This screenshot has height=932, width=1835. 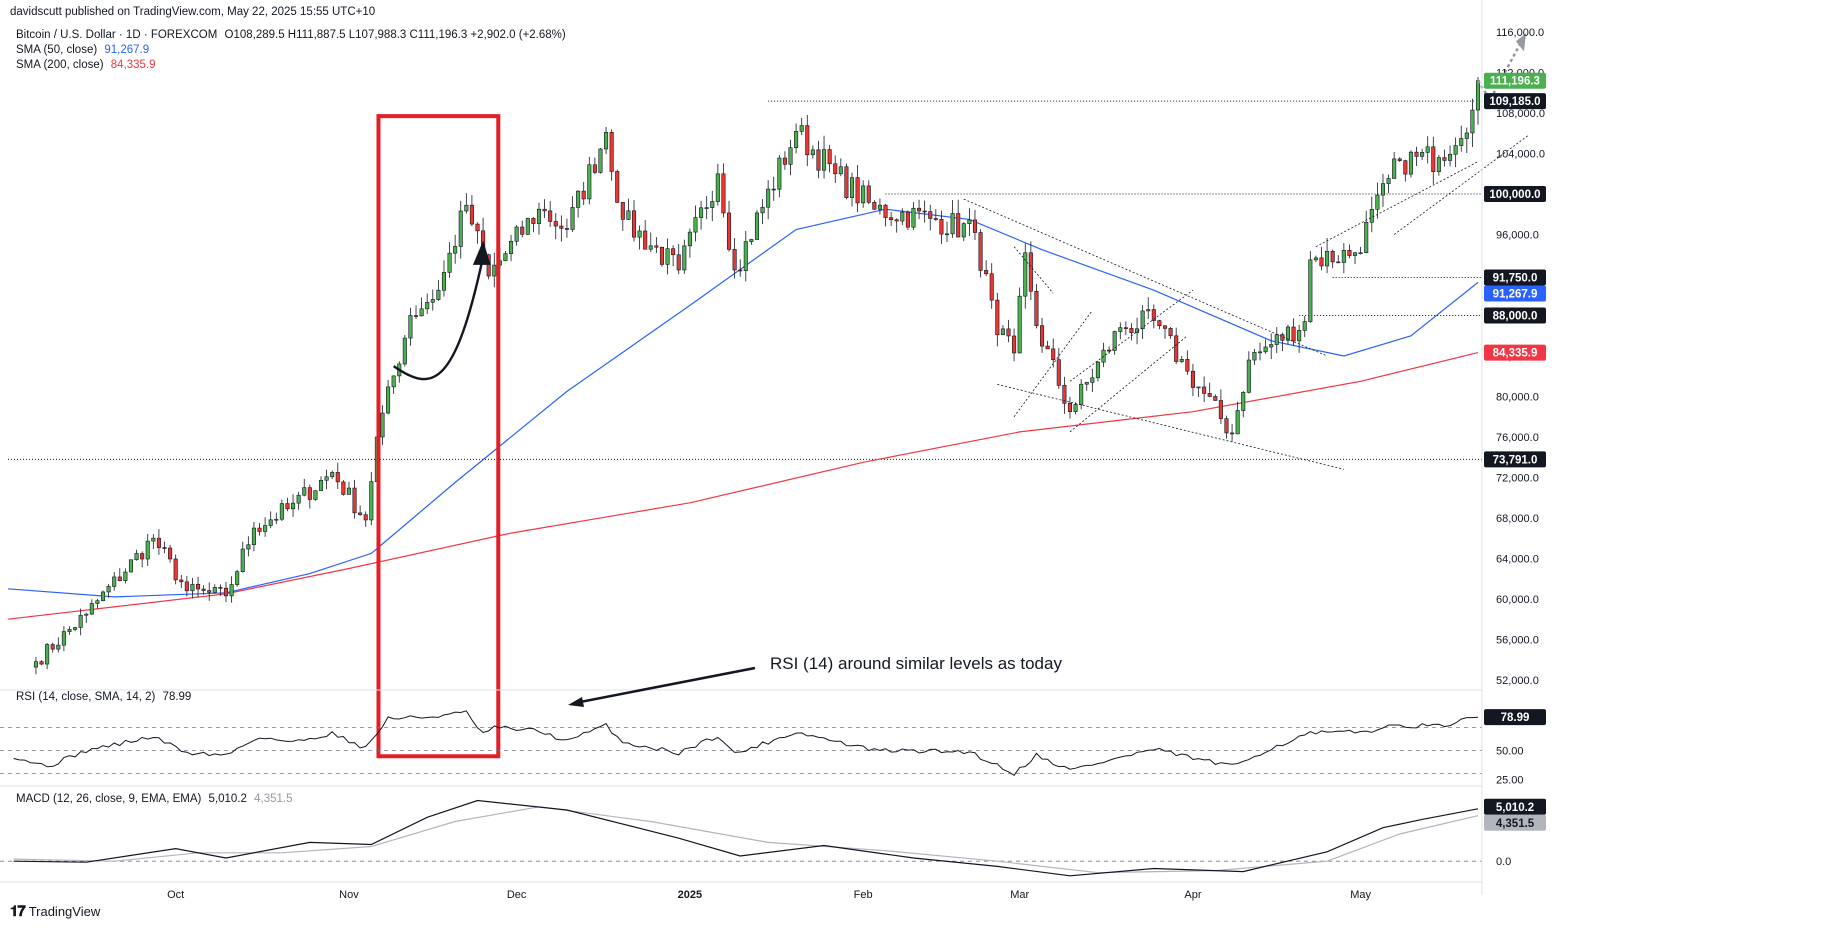 What do you see at coordinates (1019, 895) in the screenshot?
I see `time-tick-label: Mar` at bounding box center [1019, 895].